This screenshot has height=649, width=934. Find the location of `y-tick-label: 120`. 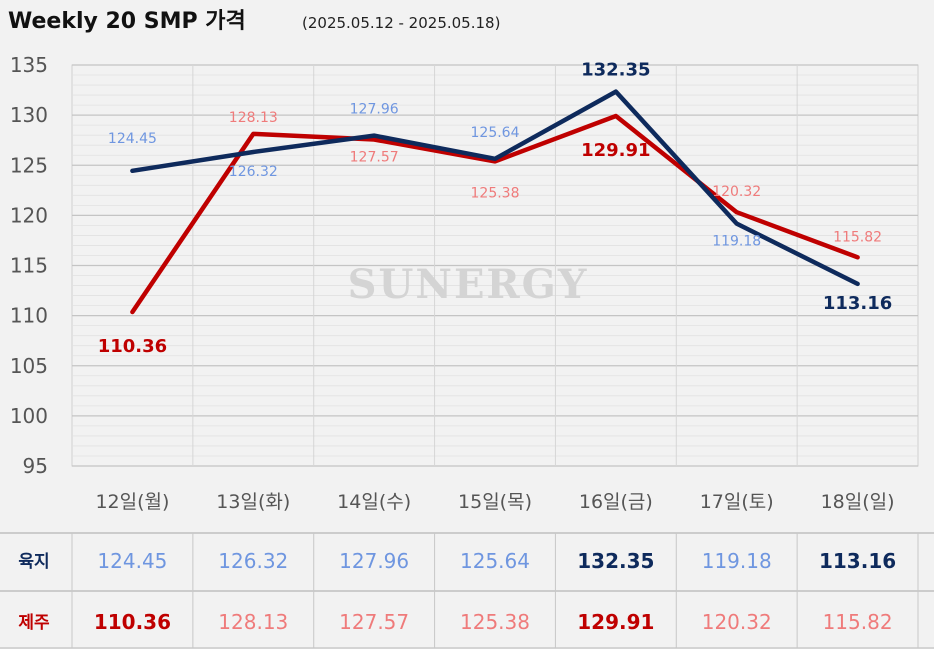

y-tick-label: 120 is located at coordinates (29, 215).